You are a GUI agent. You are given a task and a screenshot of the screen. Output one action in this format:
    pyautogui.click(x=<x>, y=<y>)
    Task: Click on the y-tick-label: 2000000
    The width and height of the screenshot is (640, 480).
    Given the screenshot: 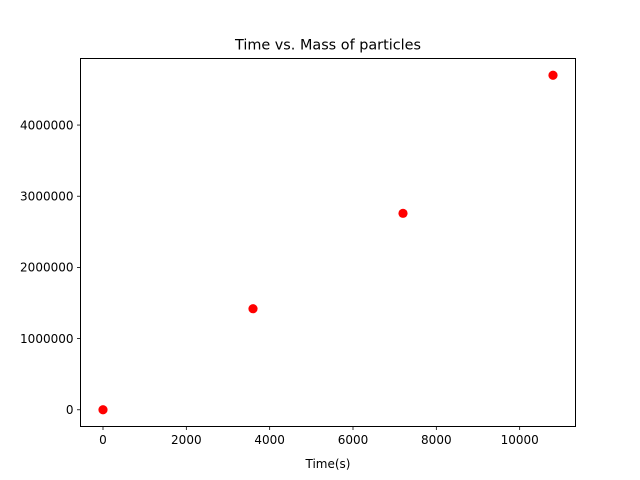 What is the action you would take?
    pyautogui.click(x=46, y=268)
    